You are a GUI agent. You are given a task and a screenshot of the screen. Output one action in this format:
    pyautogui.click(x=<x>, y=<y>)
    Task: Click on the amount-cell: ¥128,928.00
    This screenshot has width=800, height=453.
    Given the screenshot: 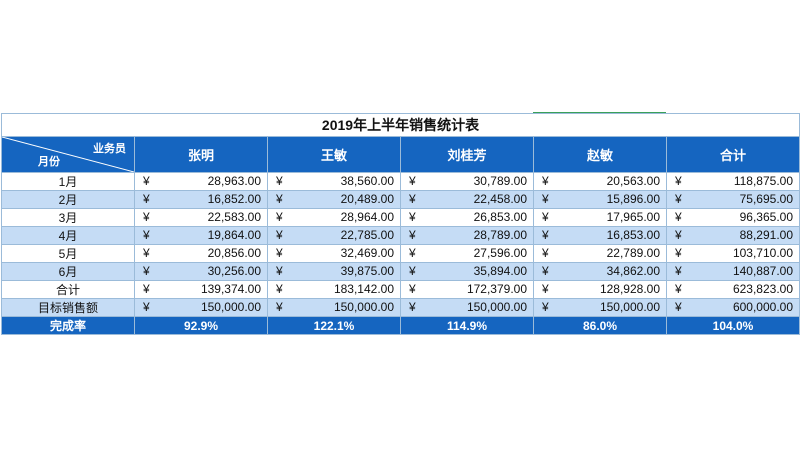 What is the action you would take?
    pyautogui.click(x=600, y=289)
    